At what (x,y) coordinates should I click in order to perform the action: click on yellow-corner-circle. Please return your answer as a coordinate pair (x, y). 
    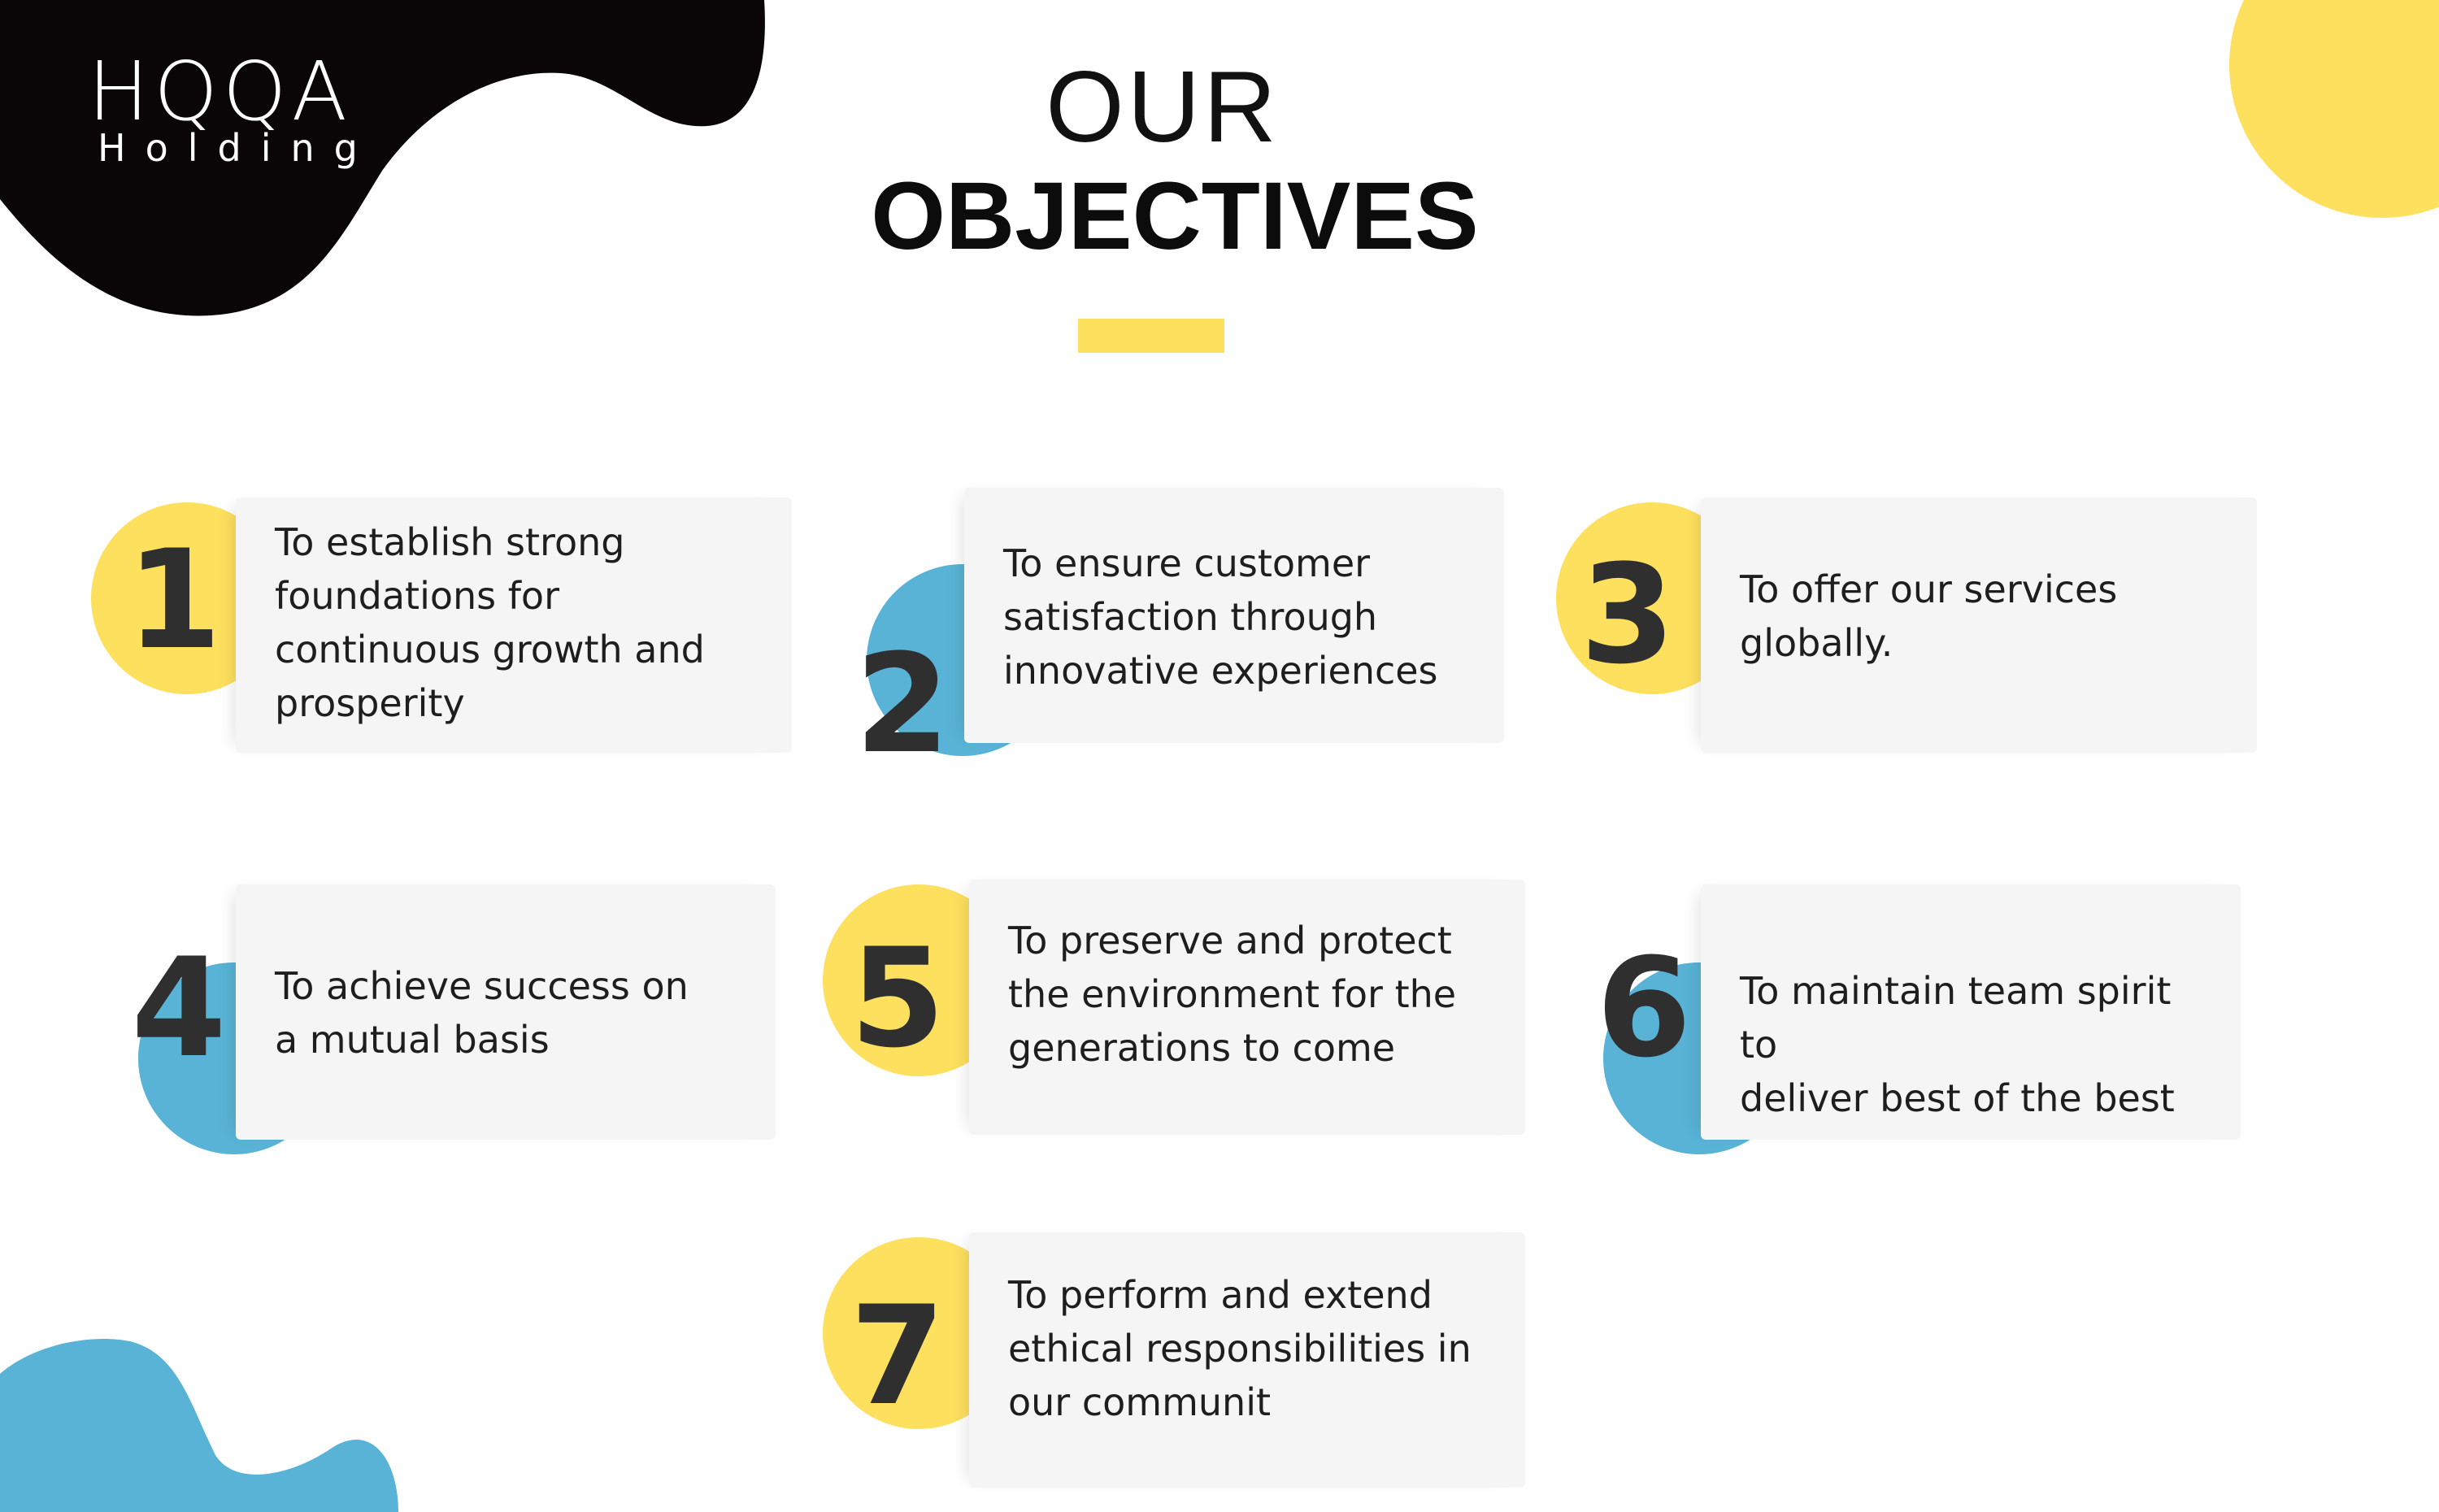
    Looking at the image, I should click on (2334, 109).